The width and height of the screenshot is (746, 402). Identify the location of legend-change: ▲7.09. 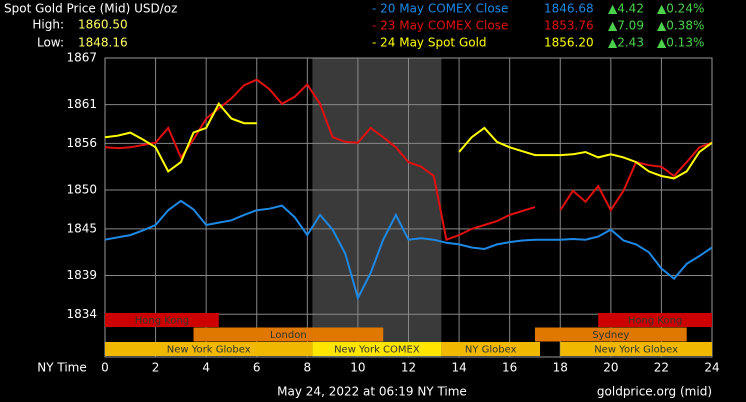
(626, 26).